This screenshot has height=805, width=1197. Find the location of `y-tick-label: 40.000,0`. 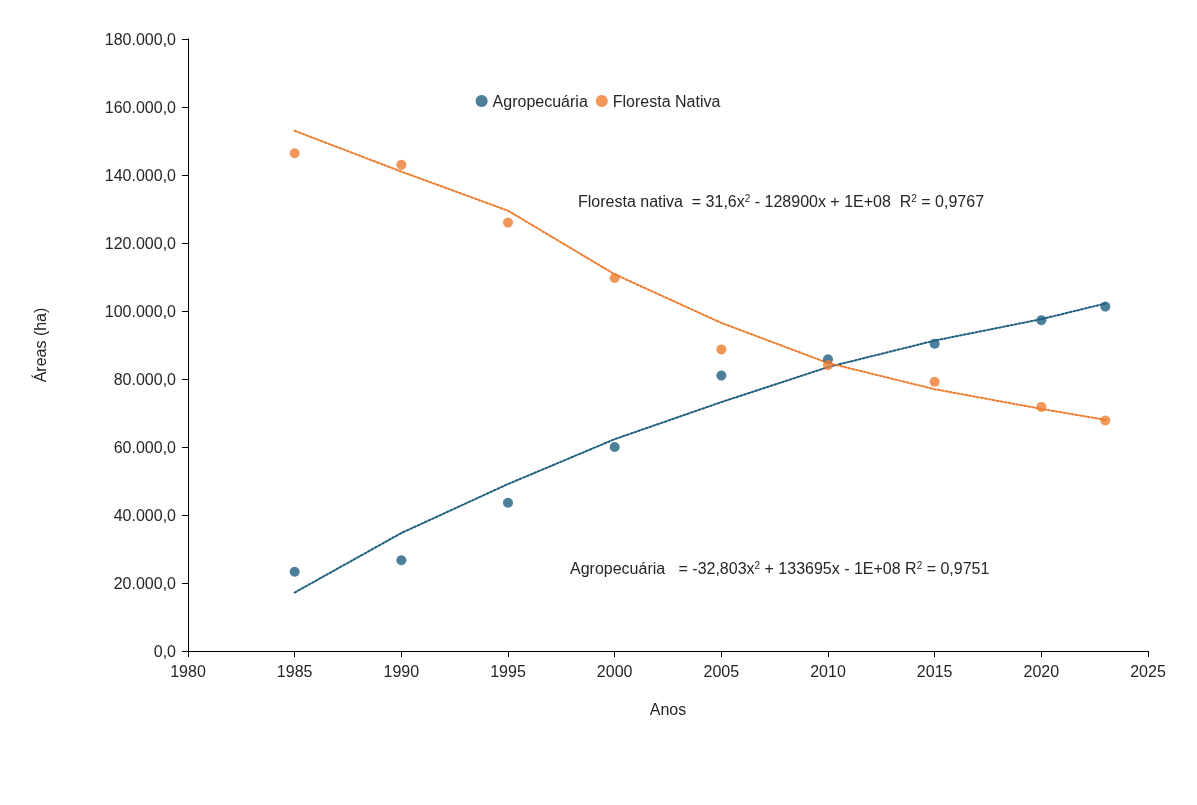

y-tick-label: 40.000,0 is located at coordinates (145, 515).